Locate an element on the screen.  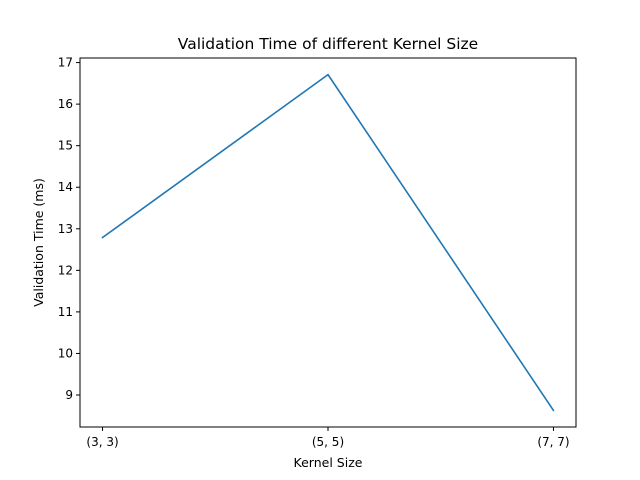
x-axis-ticks: (3, 3) (5, 5) (7, 7) is located at coordinates (328, 438).